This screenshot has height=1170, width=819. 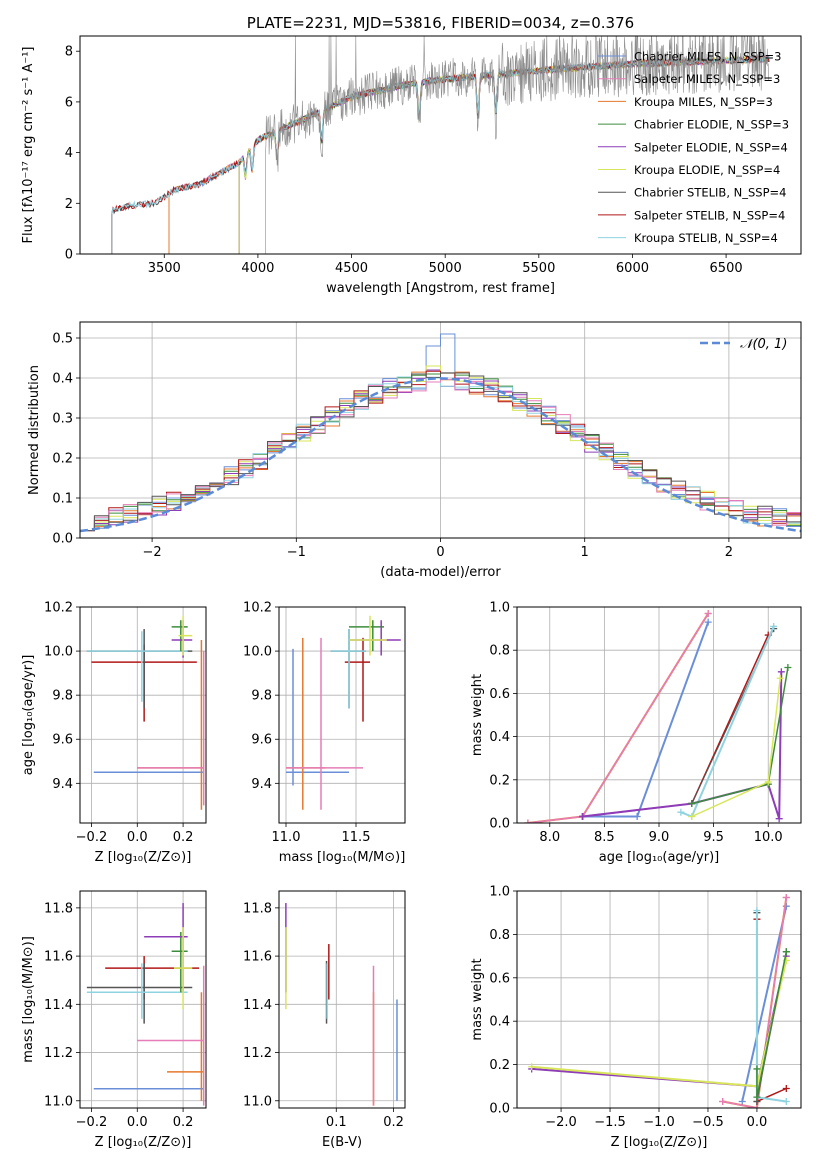 I want to click on x-tick-label: 0.1, so click(x=336, y=1122).